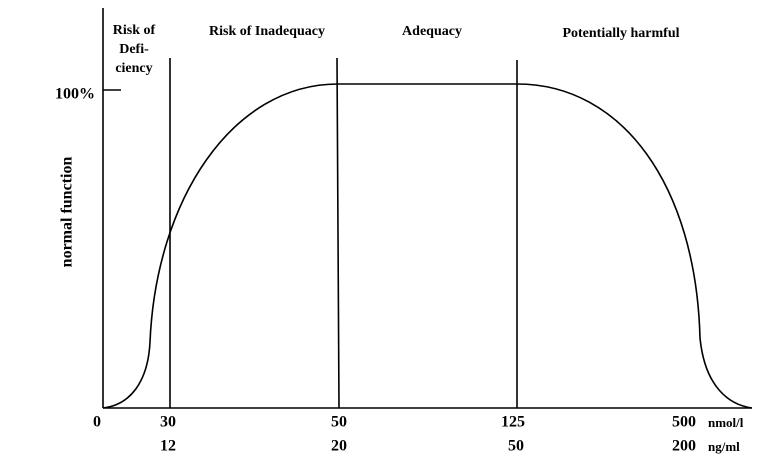 The image size is (776, 473). I want to click on zone-label: Potentially harmful, so click(620, 33).